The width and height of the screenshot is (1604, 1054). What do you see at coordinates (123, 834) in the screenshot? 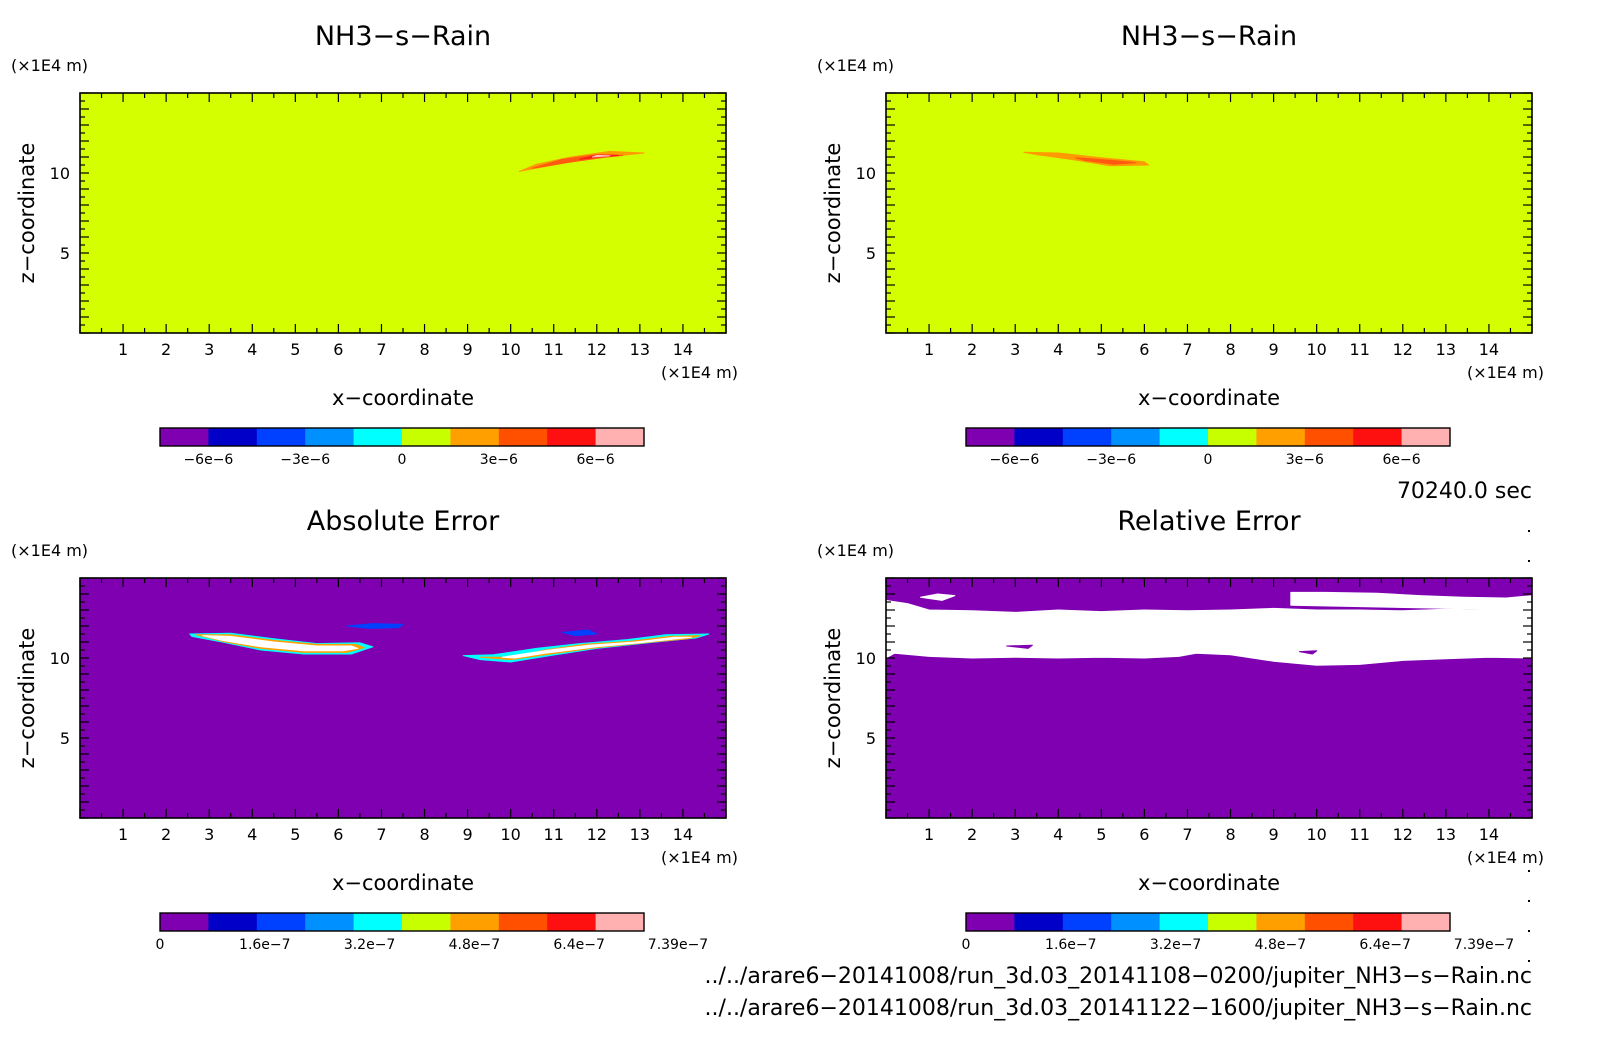
I see `x-tick-label: 1` at bounding box center [123, 834].